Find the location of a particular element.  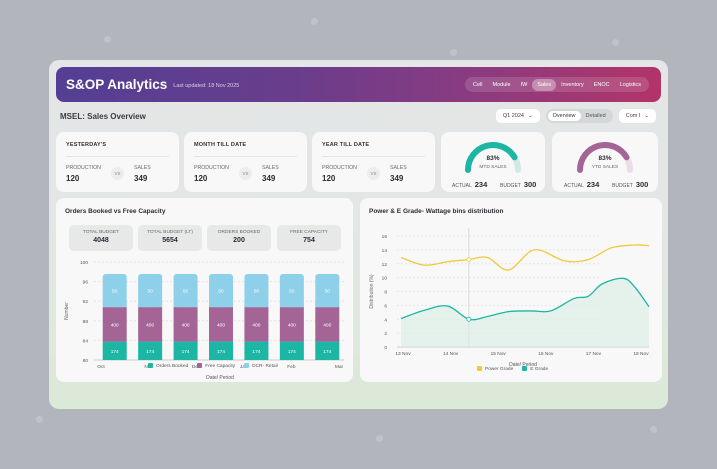

chevron-down-icon: ⌄ is located at coordinates (530, 116).